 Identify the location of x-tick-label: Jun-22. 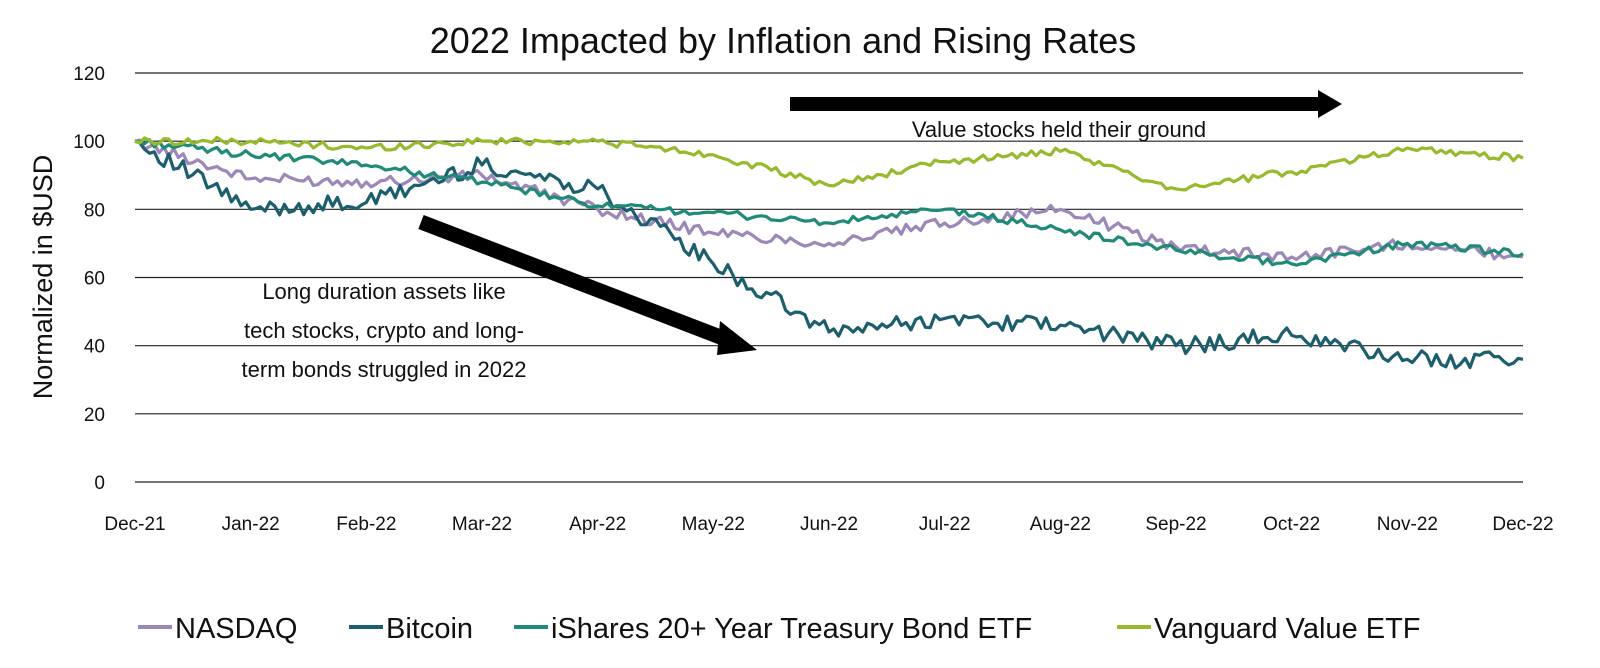
(829, 524).